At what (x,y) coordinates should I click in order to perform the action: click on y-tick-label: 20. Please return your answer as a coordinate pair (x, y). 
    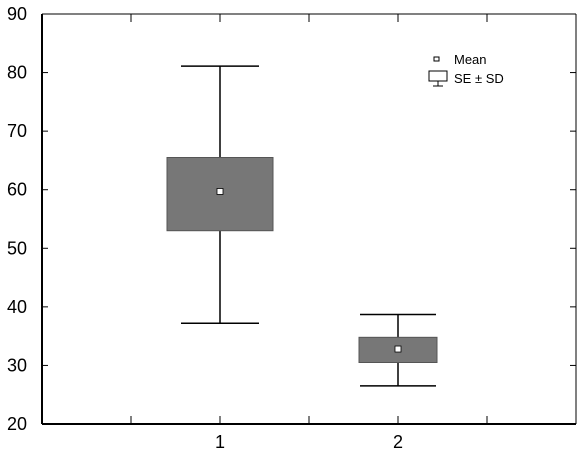
    Looking at the image, I should click on (17, 424).